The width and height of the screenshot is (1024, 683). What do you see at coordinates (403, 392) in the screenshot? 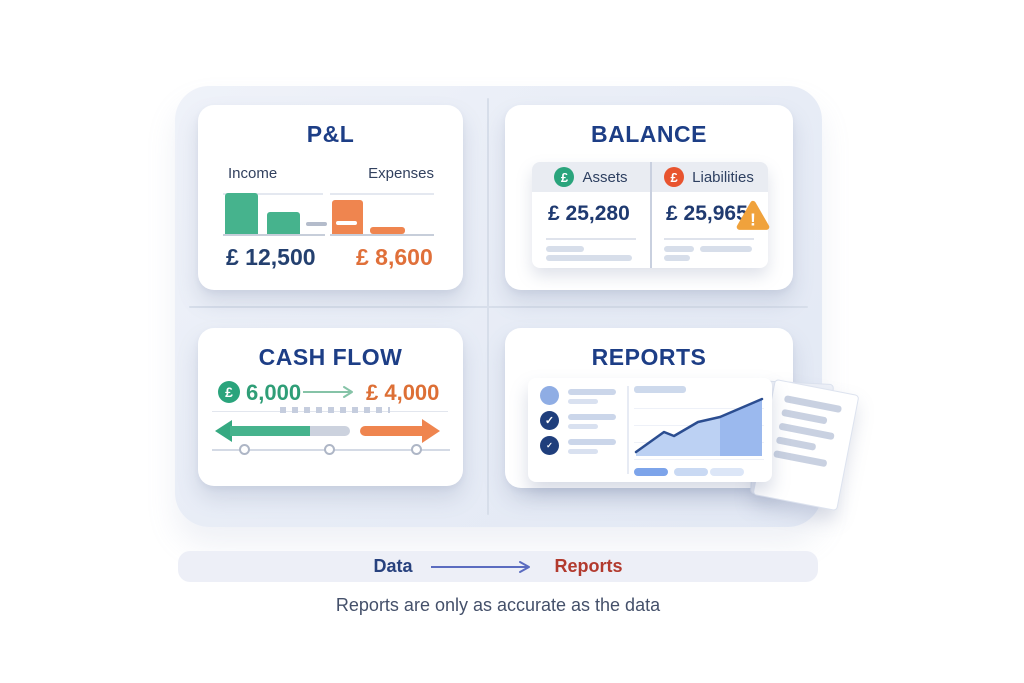
I see `cash-out-value: £ 4,000` at bounding box center [403, 392].